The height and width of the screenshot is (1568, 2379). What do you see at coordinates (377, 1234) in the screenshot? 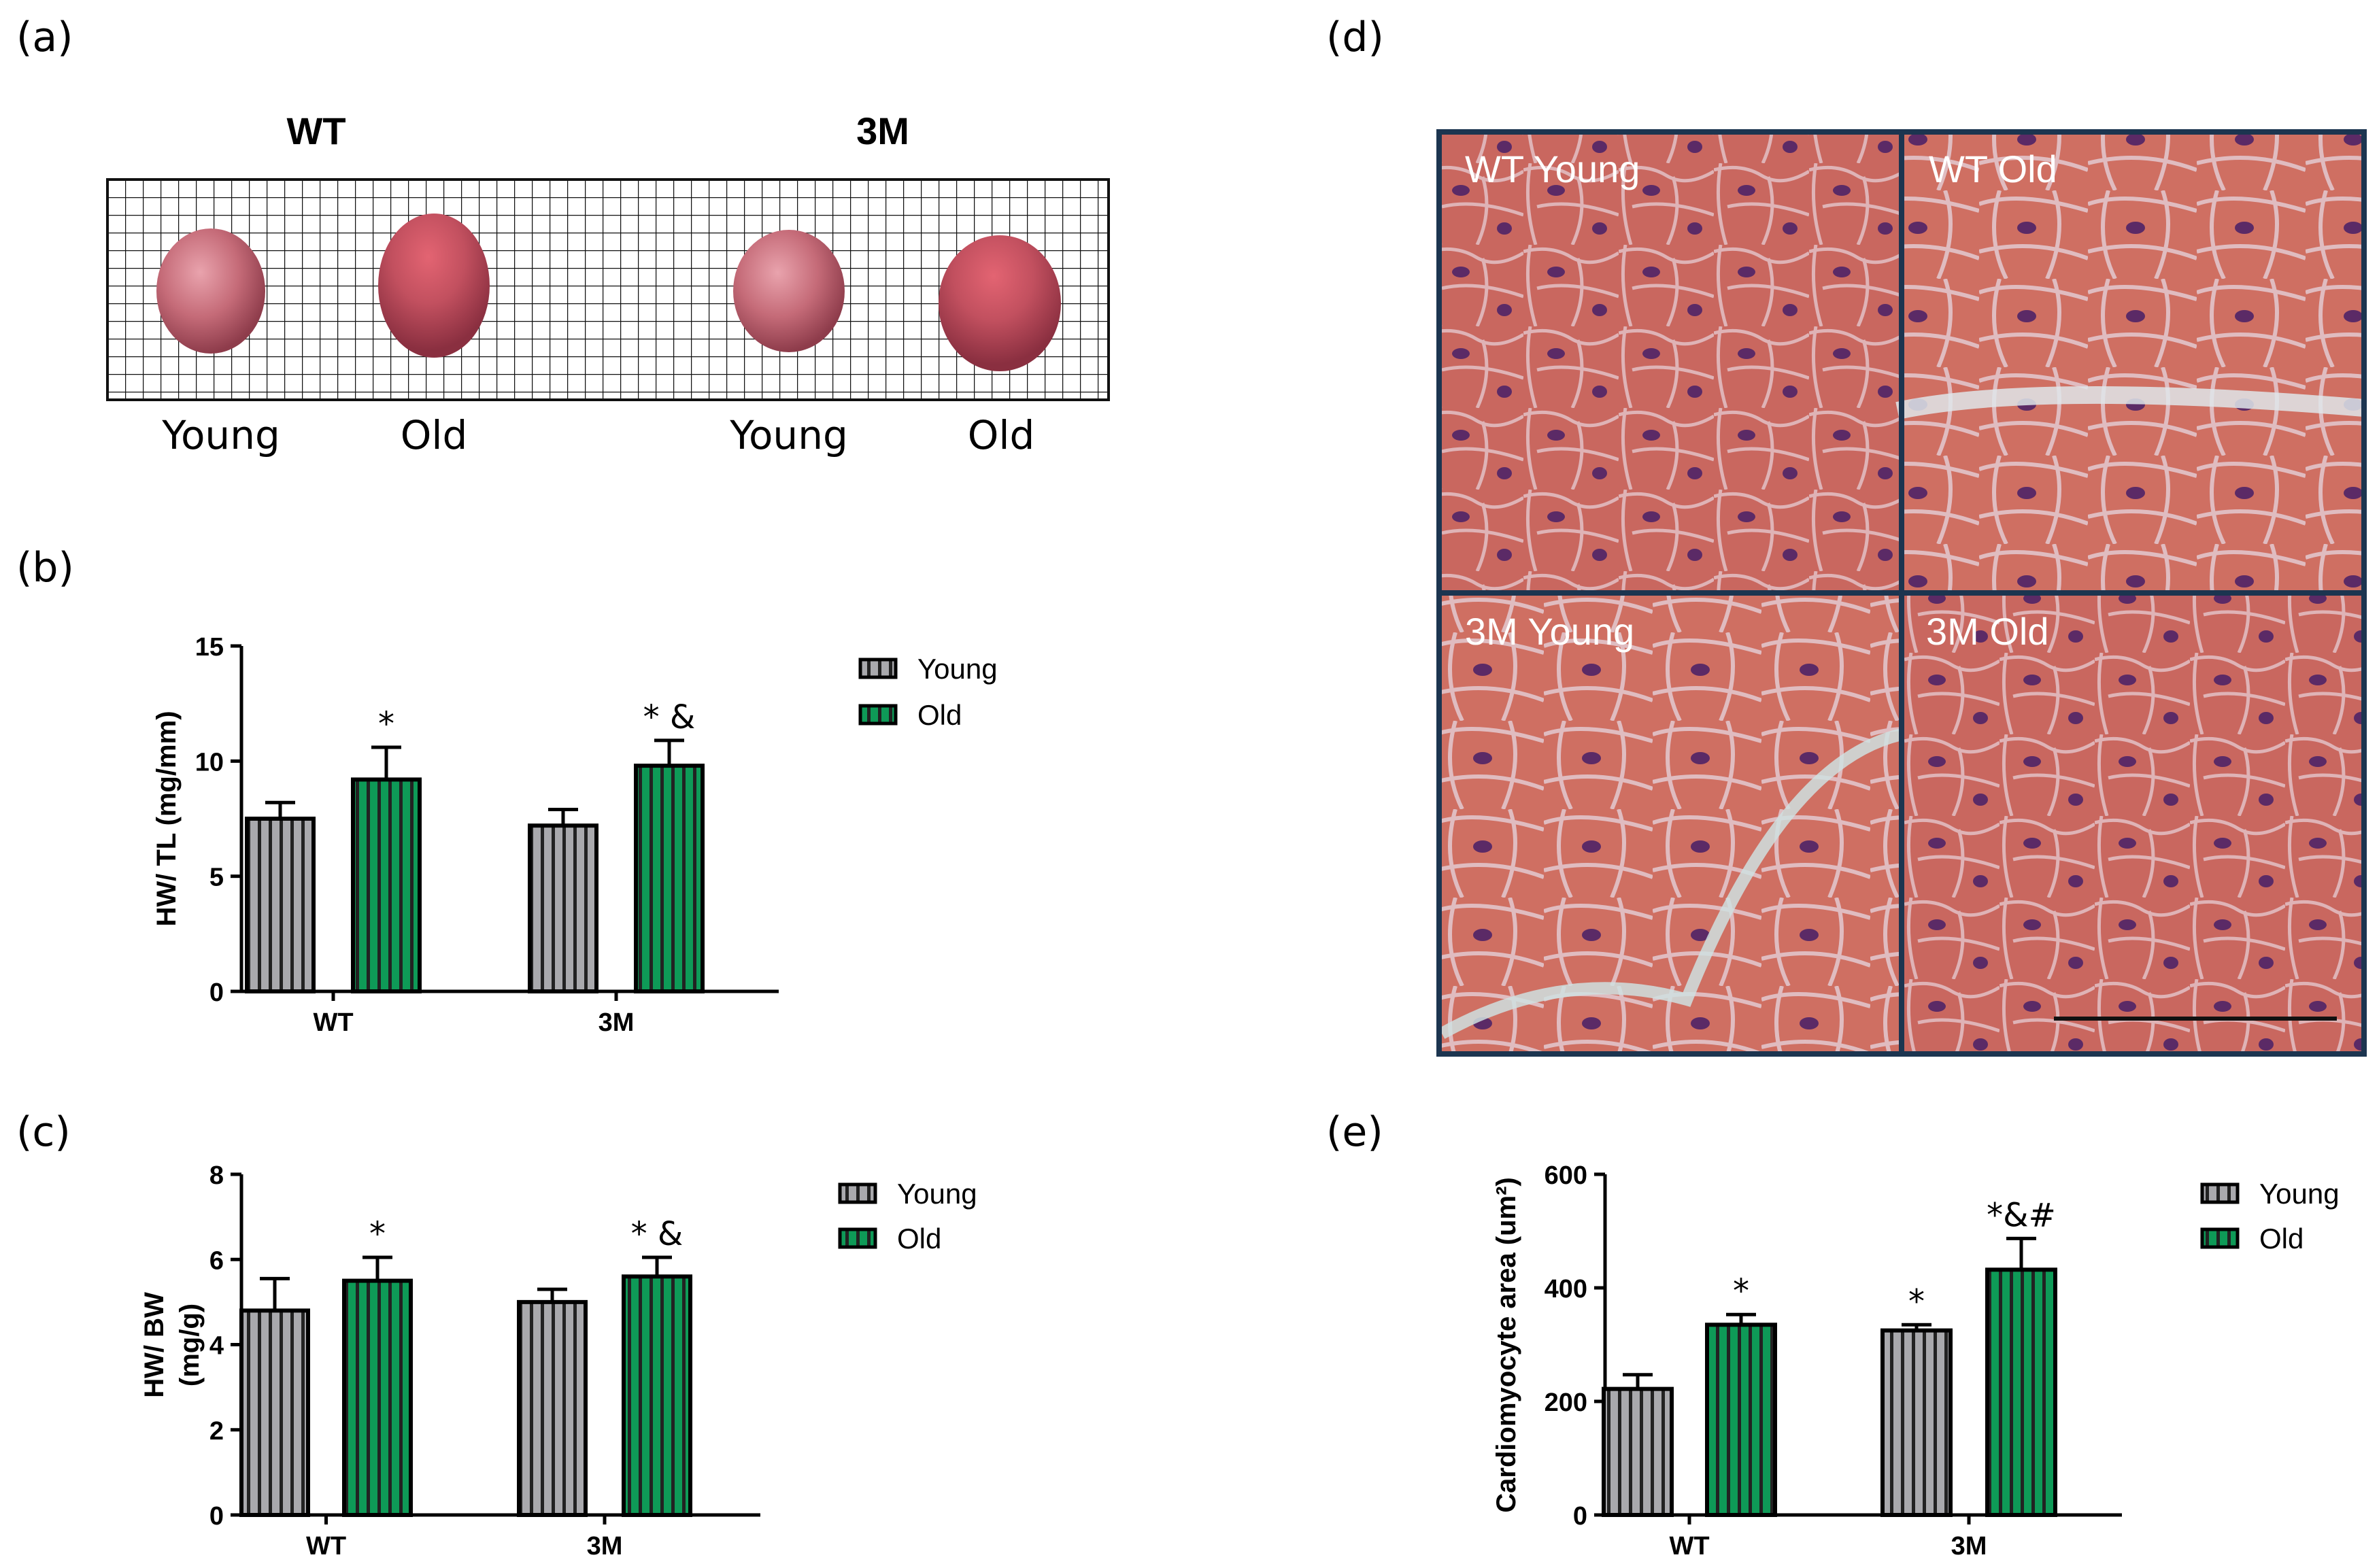
I see `chart-c-significance-mark: *` at bounding box center [377, 1234].